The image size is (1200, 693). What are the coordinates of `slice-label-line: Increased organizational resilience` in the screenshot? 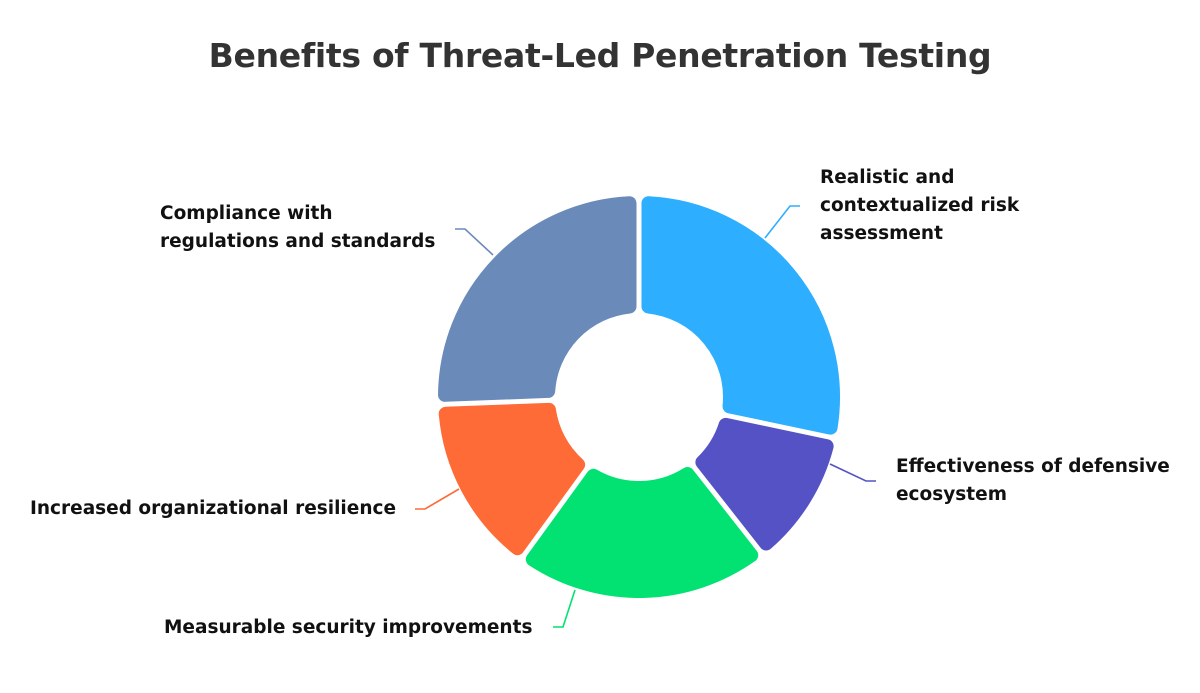 It's located at (213, 508).